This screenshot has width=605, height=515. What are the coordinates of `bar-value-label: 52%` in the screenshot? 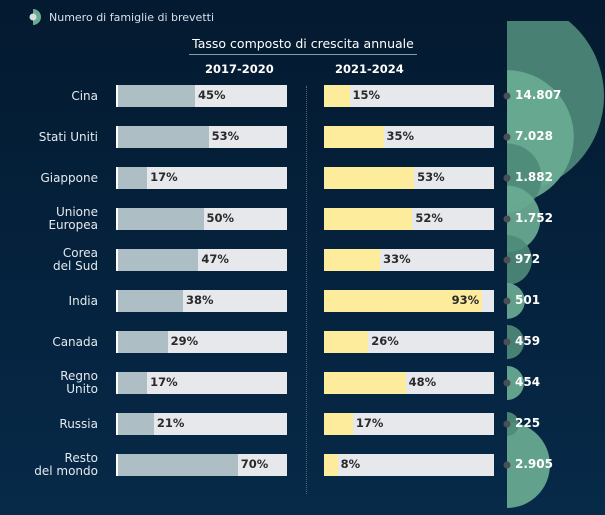 It's located at (429, 218).